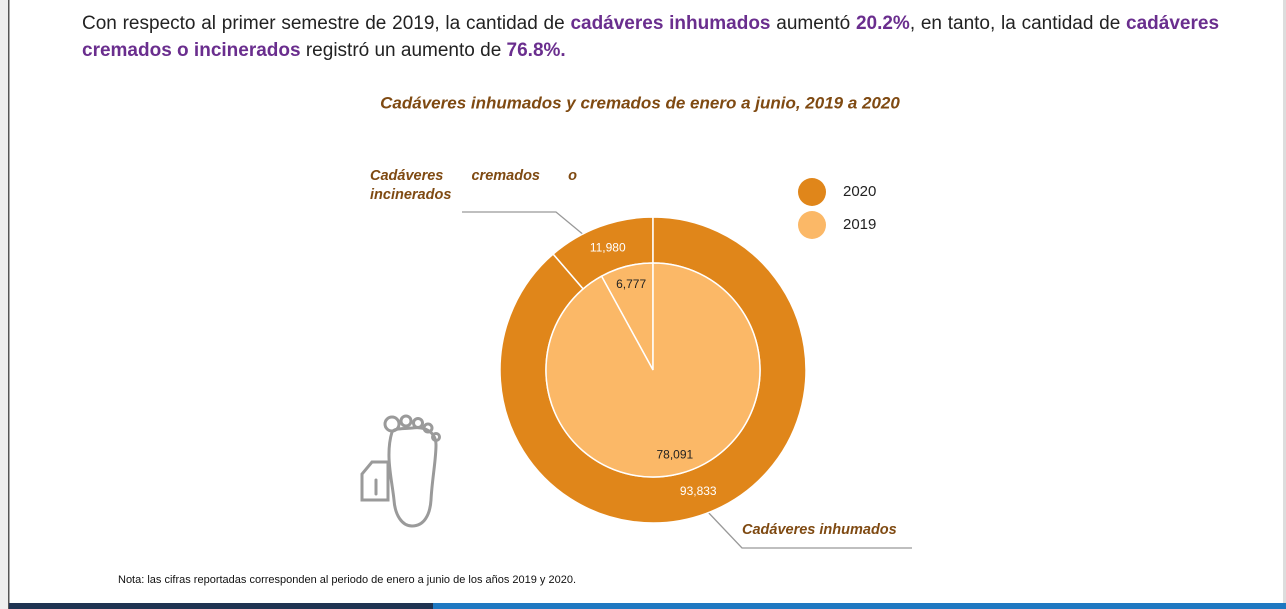 This screenshot has width=1286, height=609. I want to click on data-label: 11,980, so click(608, 247).